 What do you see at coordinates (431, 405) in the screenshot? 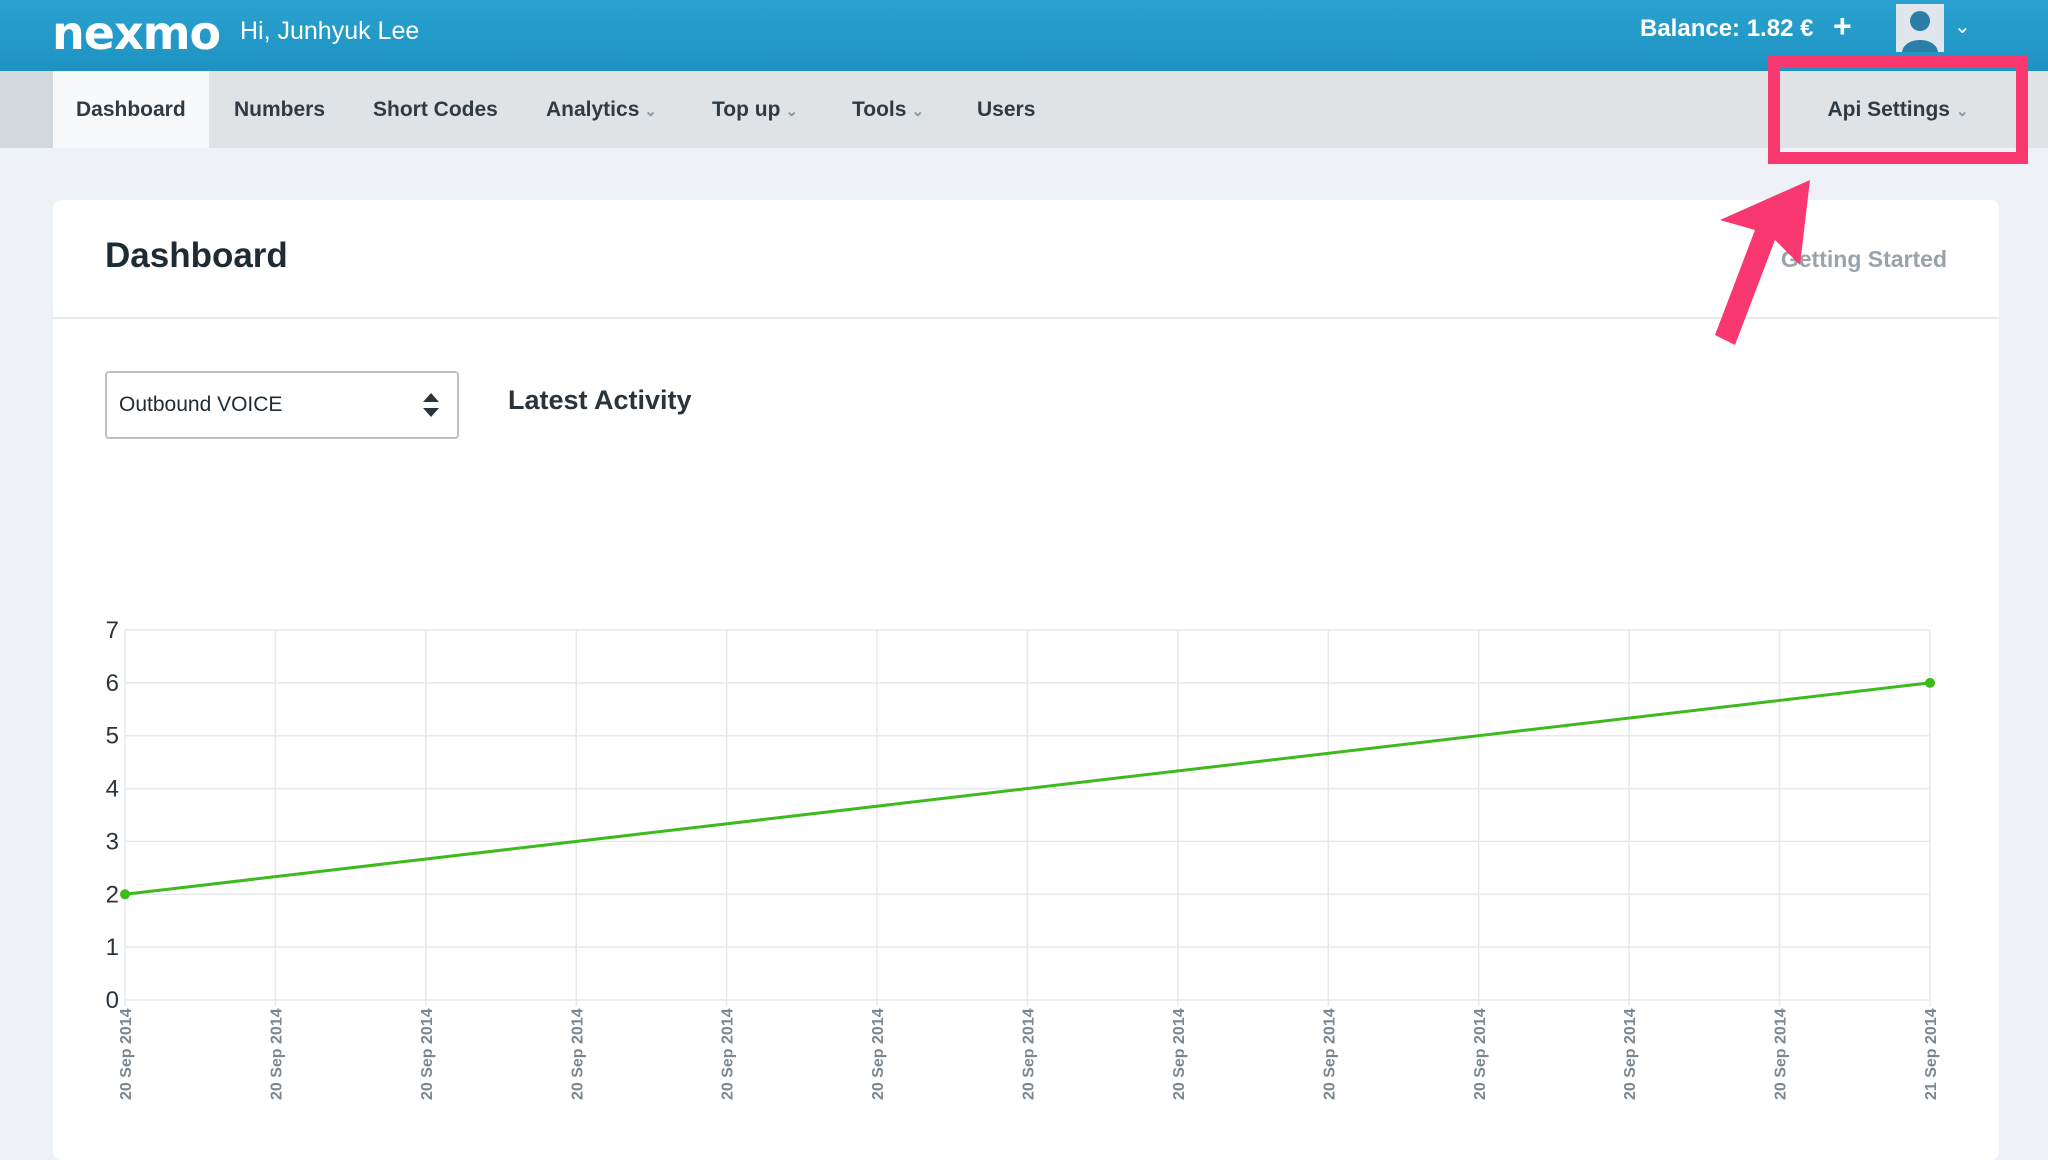
I see `sort-arrows-icon` at bounding box center [431, 405].